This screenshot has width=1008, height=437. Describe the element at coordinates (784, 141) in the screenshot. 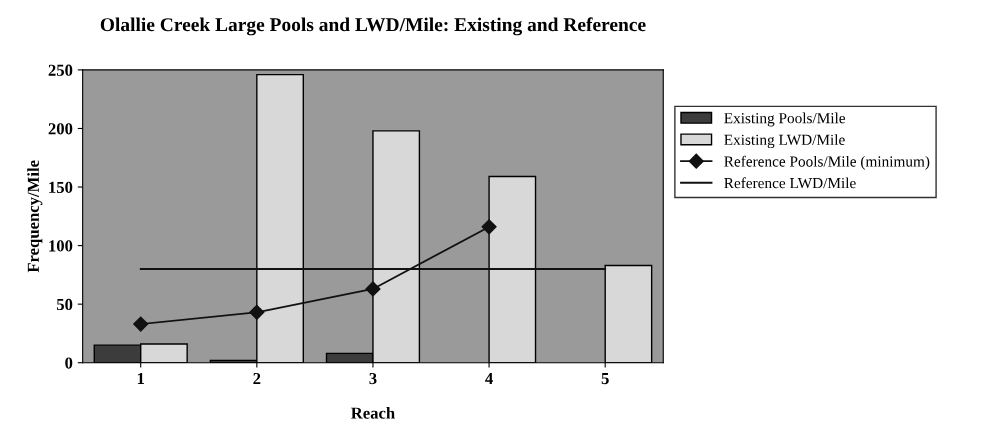

I see `legend-label: Existing LWD/Mile` at that location.